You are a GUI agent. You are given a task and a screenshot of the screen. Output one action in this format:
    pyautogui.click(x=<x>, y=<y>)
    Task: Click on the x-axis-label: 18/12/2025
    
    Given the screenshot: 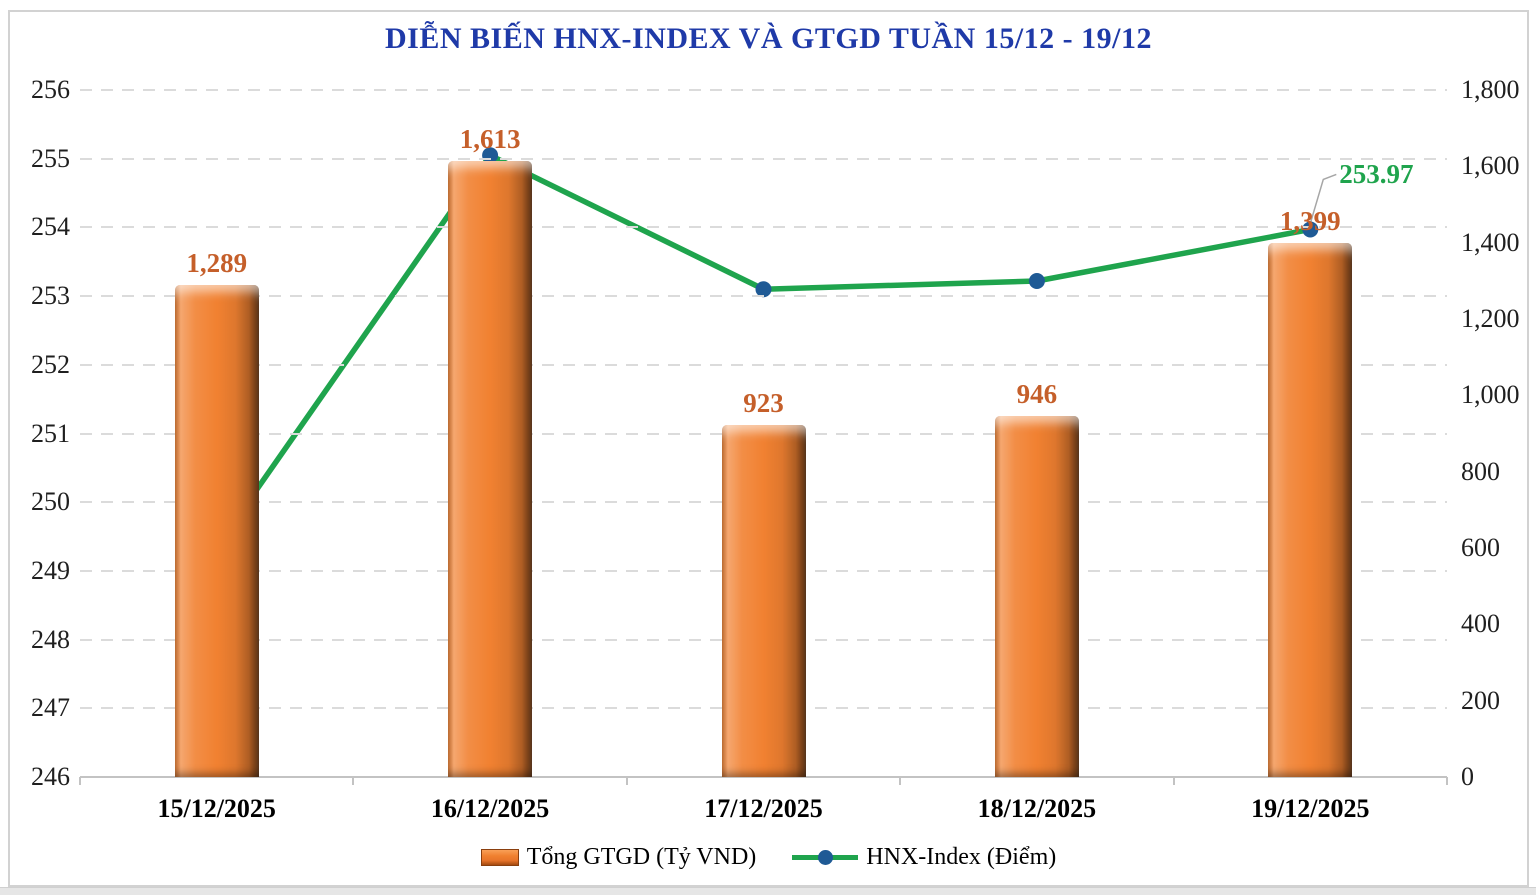 What is the action you would take?
    pyautogui.click(x=1037, y=808)
    